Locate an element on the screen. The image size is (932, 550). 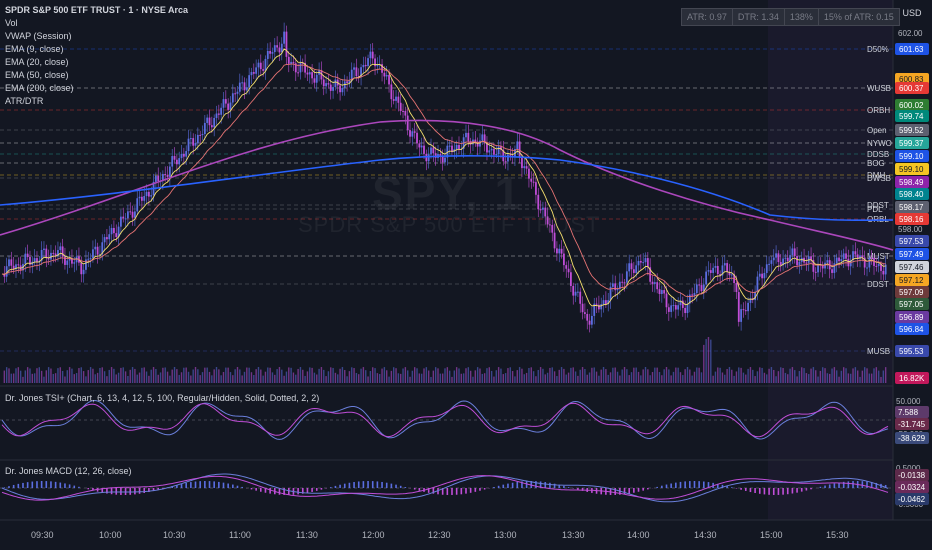
indicator-atr: ATR/DTR is located at coordinates (24, 101).